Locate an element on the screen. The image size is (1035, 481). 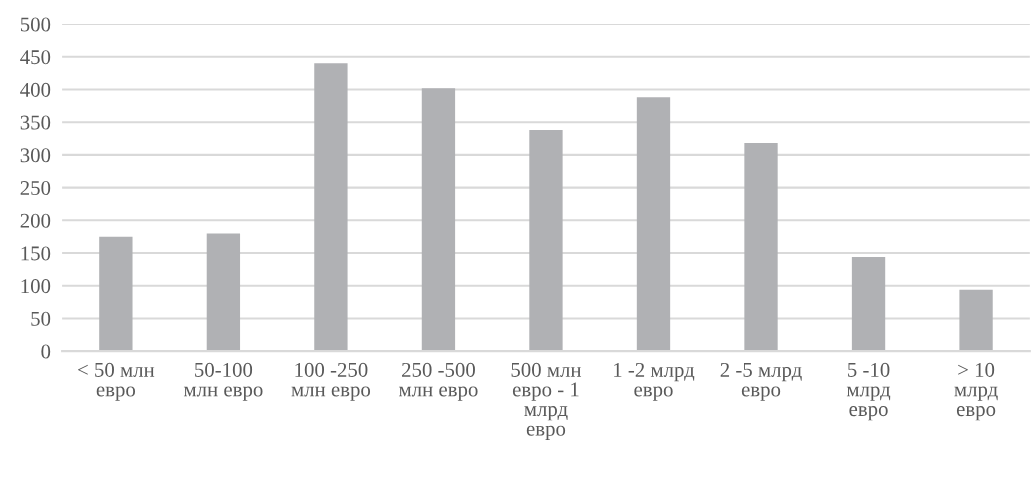
x-tick-label: 5 -10 млрд евро is located at coordinates (868, 391).